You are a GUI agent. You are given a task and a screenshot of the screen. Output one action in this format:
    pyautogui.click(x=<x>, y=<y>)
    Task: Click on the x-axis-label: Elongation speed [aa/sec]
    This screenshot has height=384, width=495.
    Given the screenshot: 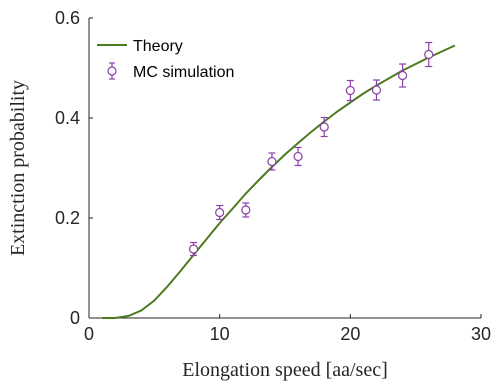 What is the action you would take?
    pyautogui.click(x=284, y=370)
    